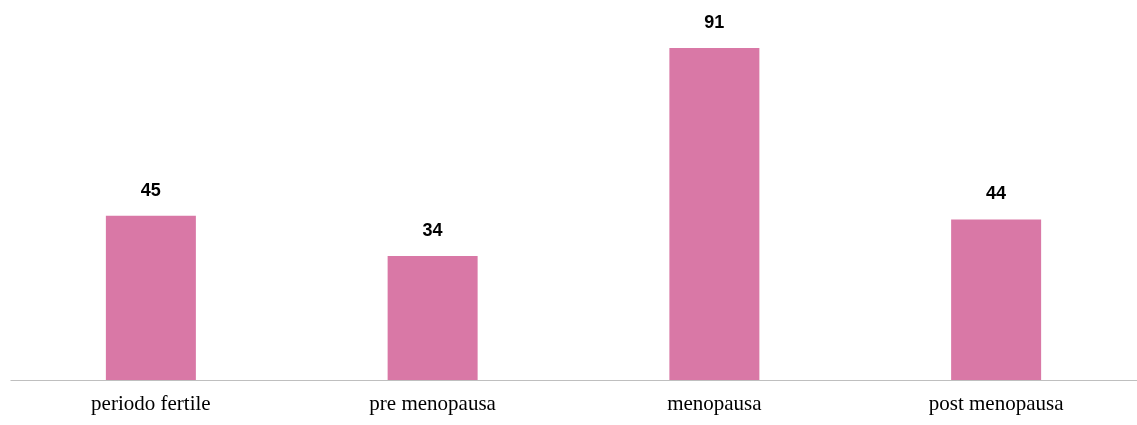  Describe the element at coordinates (432, 229) in the screenshot. I see `data-label: 34` at that location.